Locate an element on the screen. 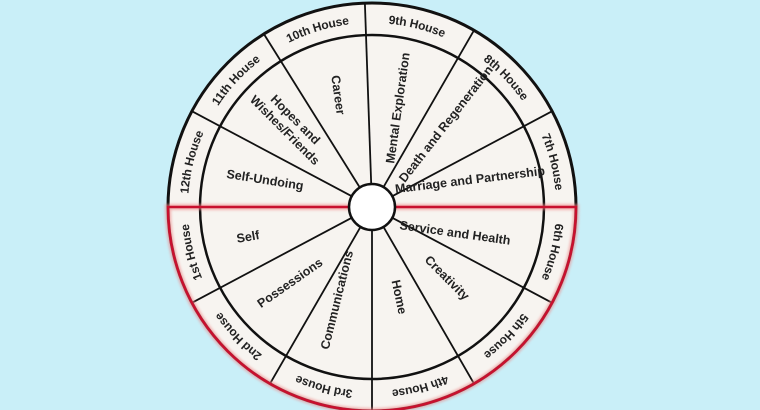 The height and width of the screenshot is (410, 760). house-meaning-label: Self is located at coordinates (248, 237).